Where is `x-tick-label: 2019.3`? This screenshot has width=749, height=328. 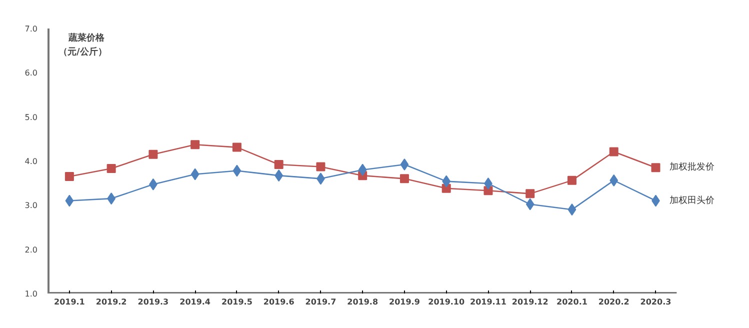 x-tick-label: 2019.3 is located at coordinates (153, 302).